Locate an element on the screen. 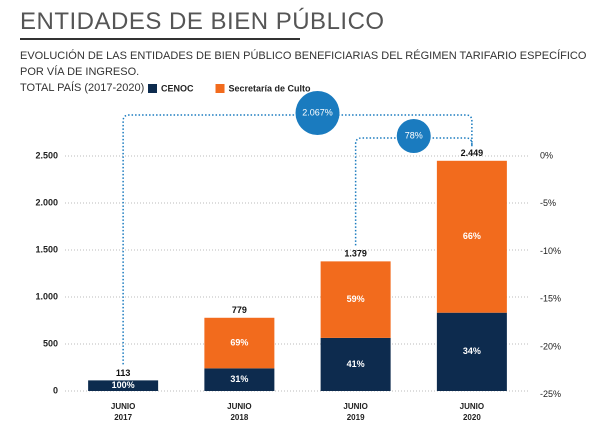  y-tick-label: 0 is located at coordinates (55, 390).